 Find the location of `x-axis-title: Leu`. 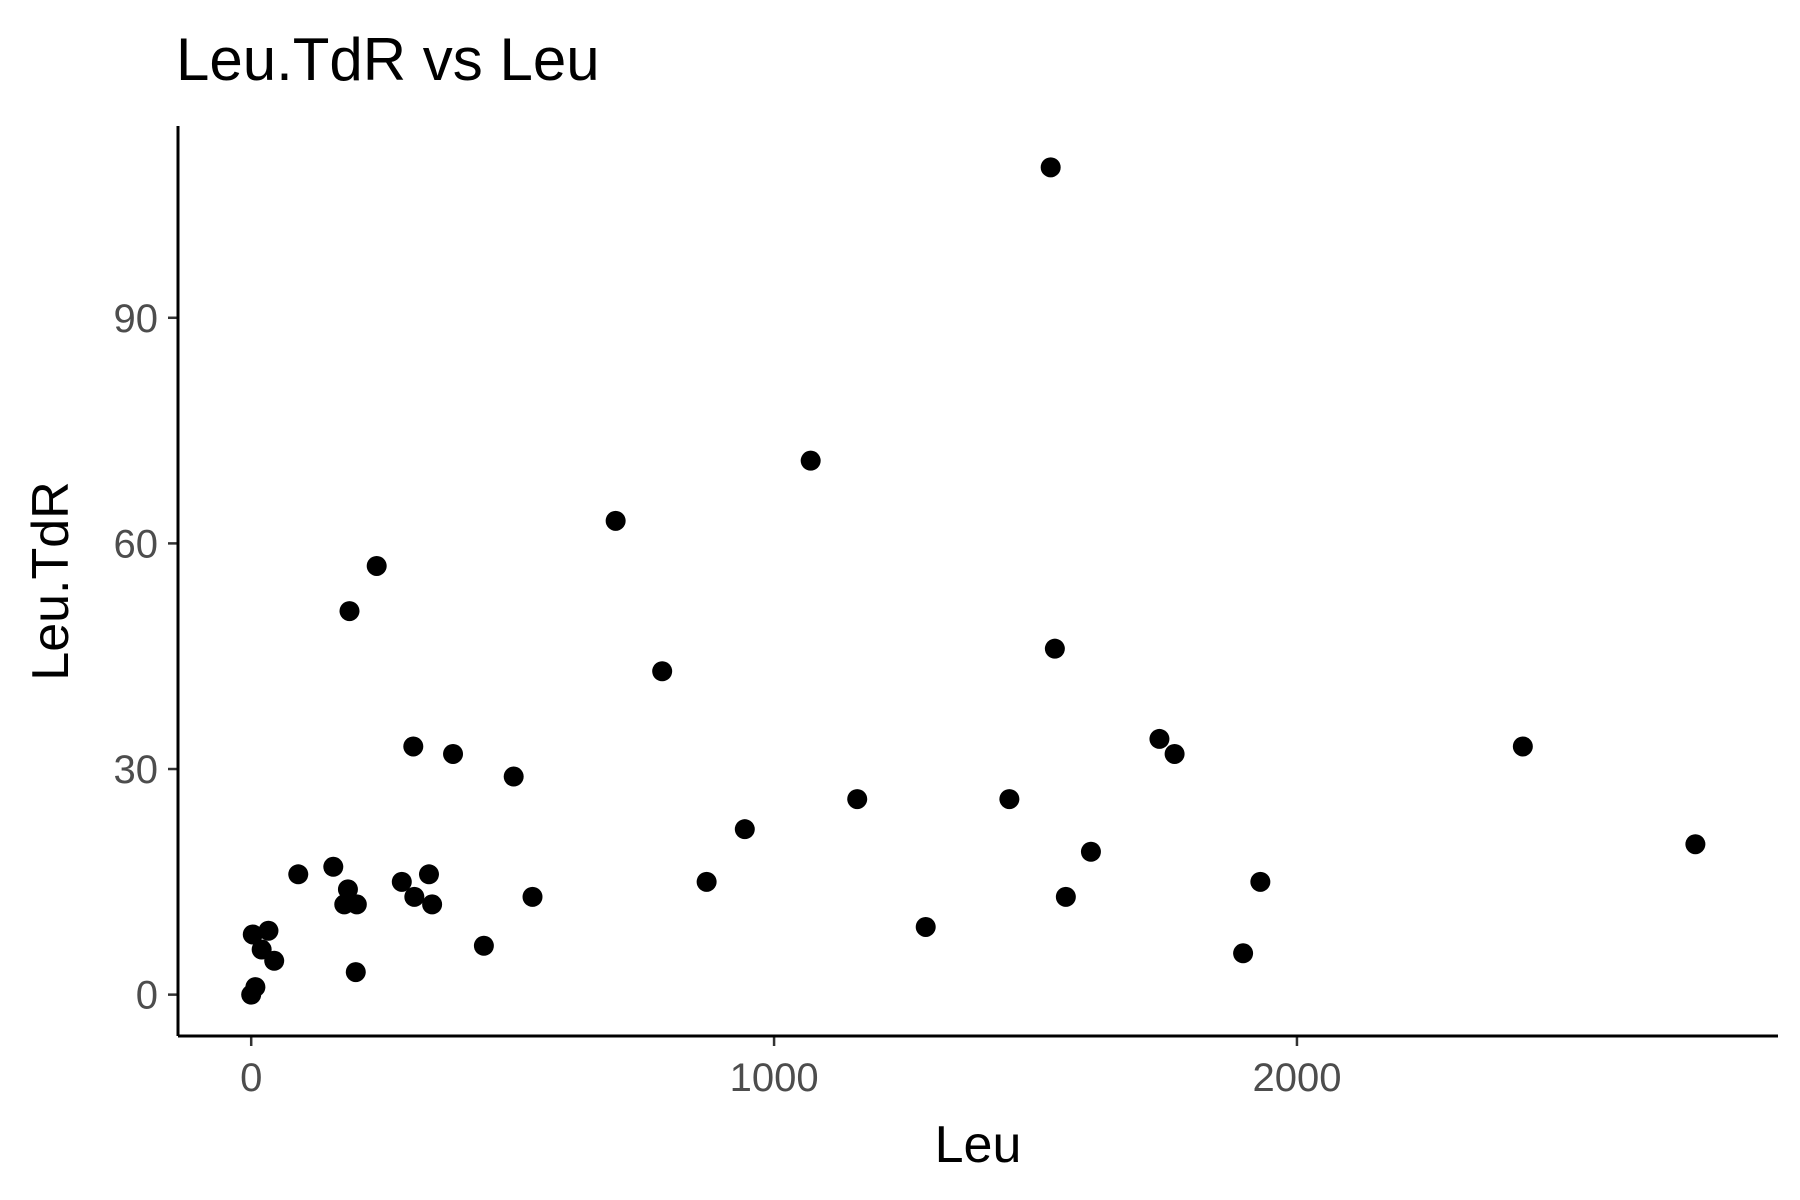

x-axis-title: Leu is located at coordinates (978, 1145).